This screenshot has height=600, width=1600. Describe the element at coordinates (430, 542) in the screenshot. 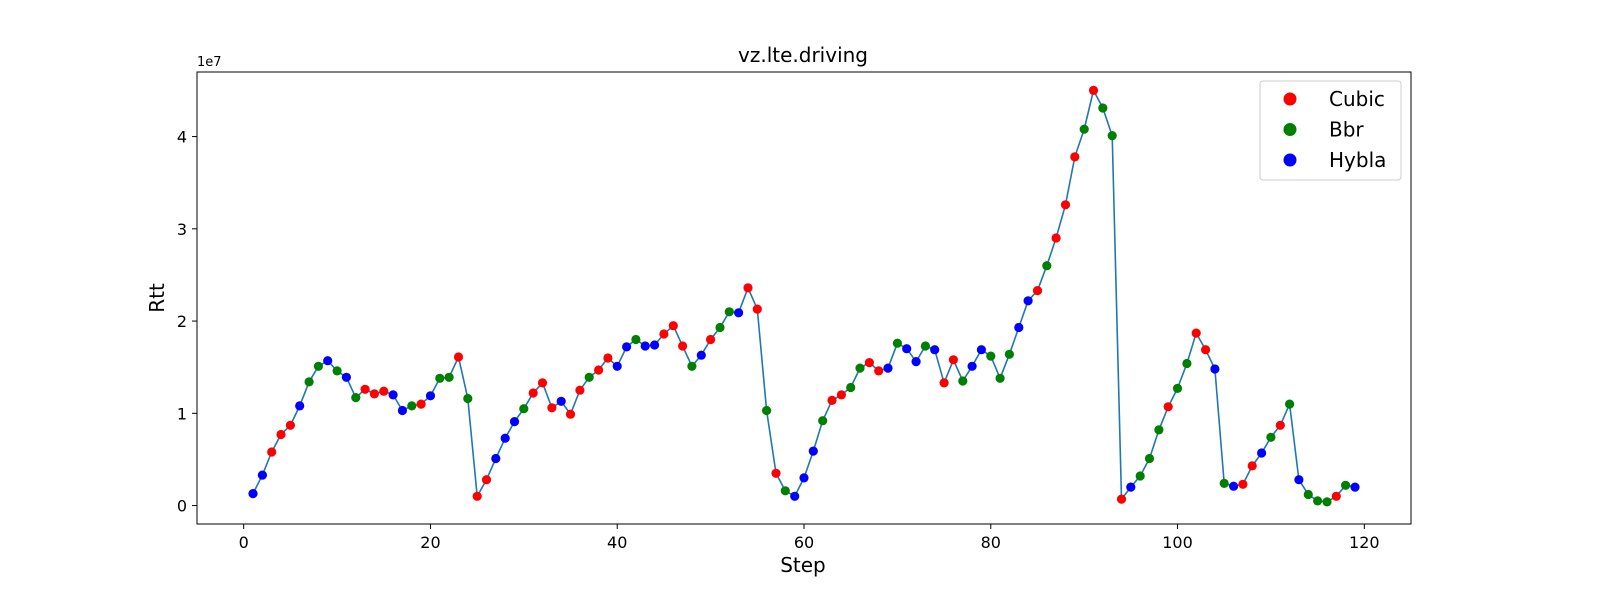

I see `x-tick-label: 20` at that location.